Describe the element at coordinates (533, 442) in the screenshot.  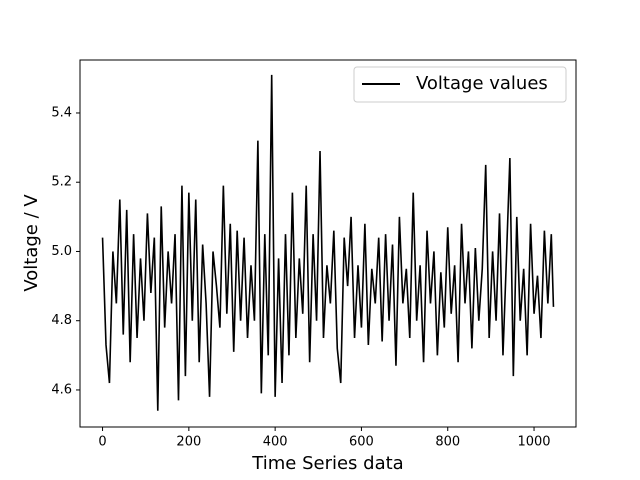
I see `x-tick-label: 1000` at that location.